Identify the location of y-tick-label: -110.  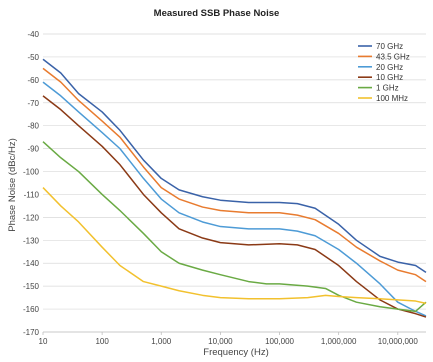
(32, 194).